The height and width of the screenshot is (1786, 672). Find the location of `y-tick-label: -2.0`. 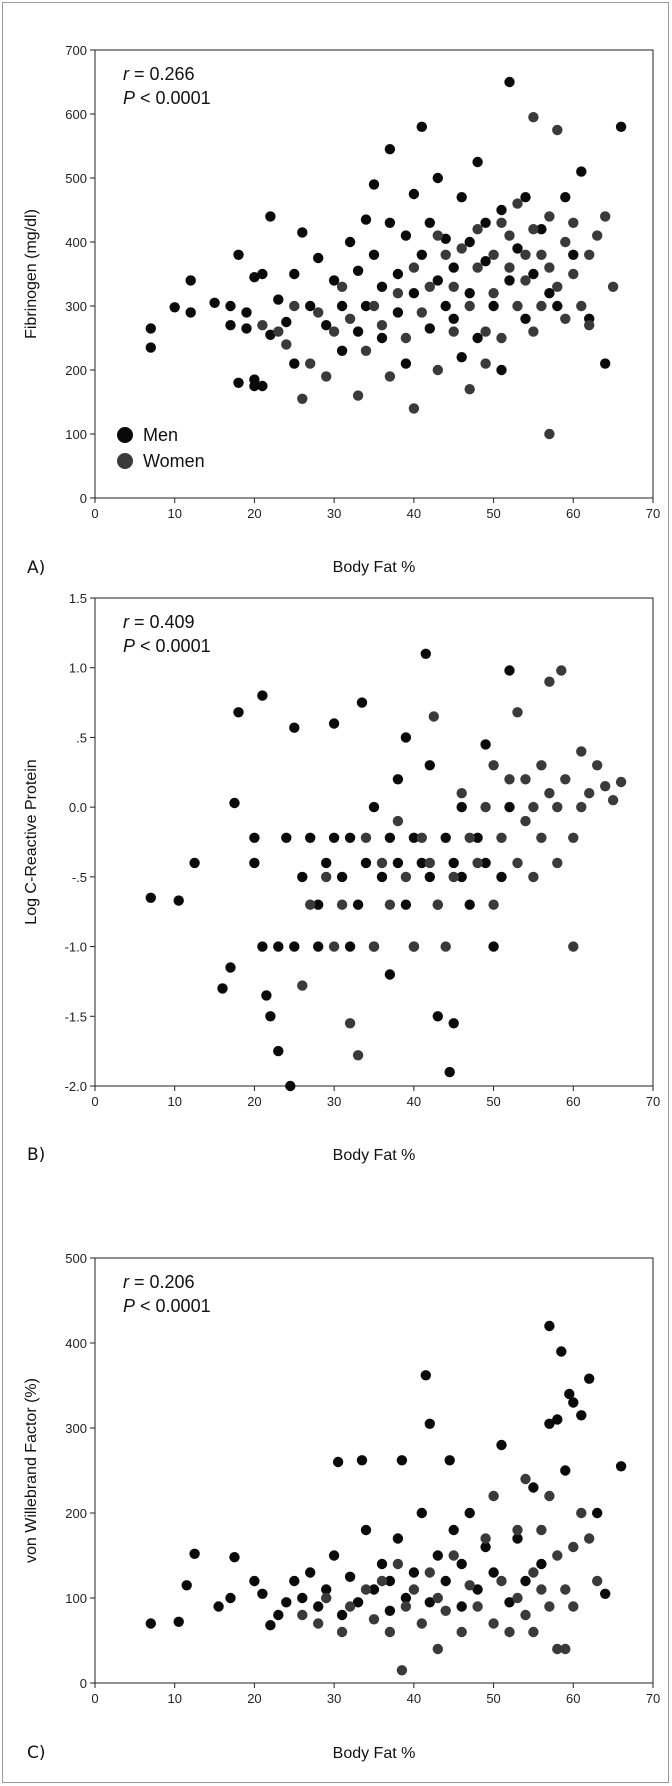

y-tick-label: -2.0 is located at coordinates (76, 1086).